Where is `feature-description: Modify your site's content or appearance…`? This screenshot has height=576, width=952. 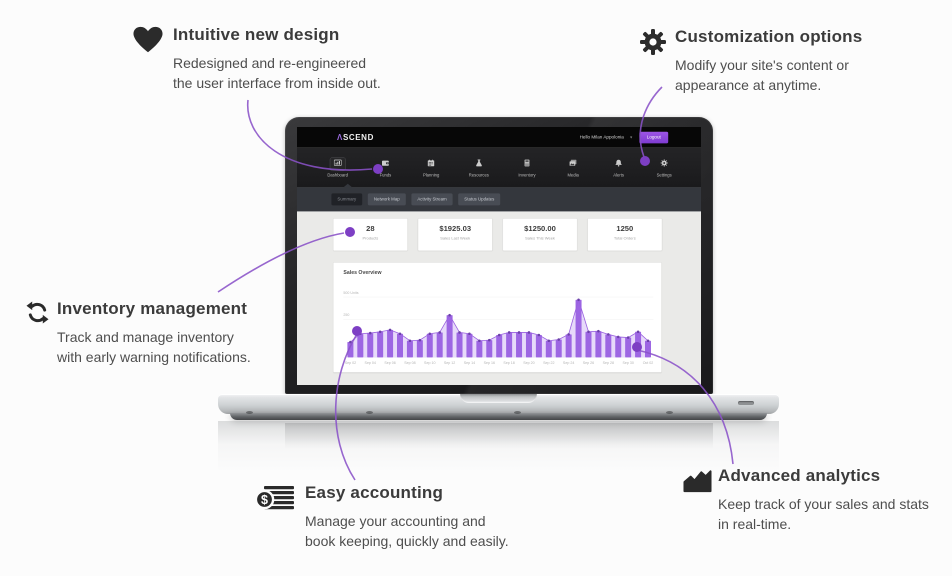
feature-description: Modify your site's content or appearance… is located at coordinates (762, 75).